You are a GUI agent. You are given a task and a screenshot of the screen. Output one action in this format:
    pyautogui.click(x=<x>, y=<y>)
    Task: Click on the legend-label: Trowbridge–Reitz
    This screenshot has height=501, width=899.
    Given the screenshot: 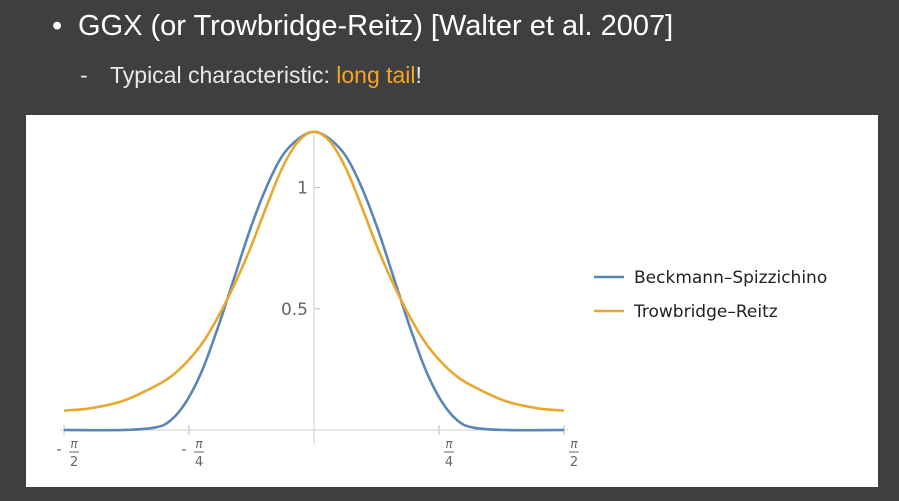 What is the action you would take?
    pyautogui.click(x=705, y=312)
    